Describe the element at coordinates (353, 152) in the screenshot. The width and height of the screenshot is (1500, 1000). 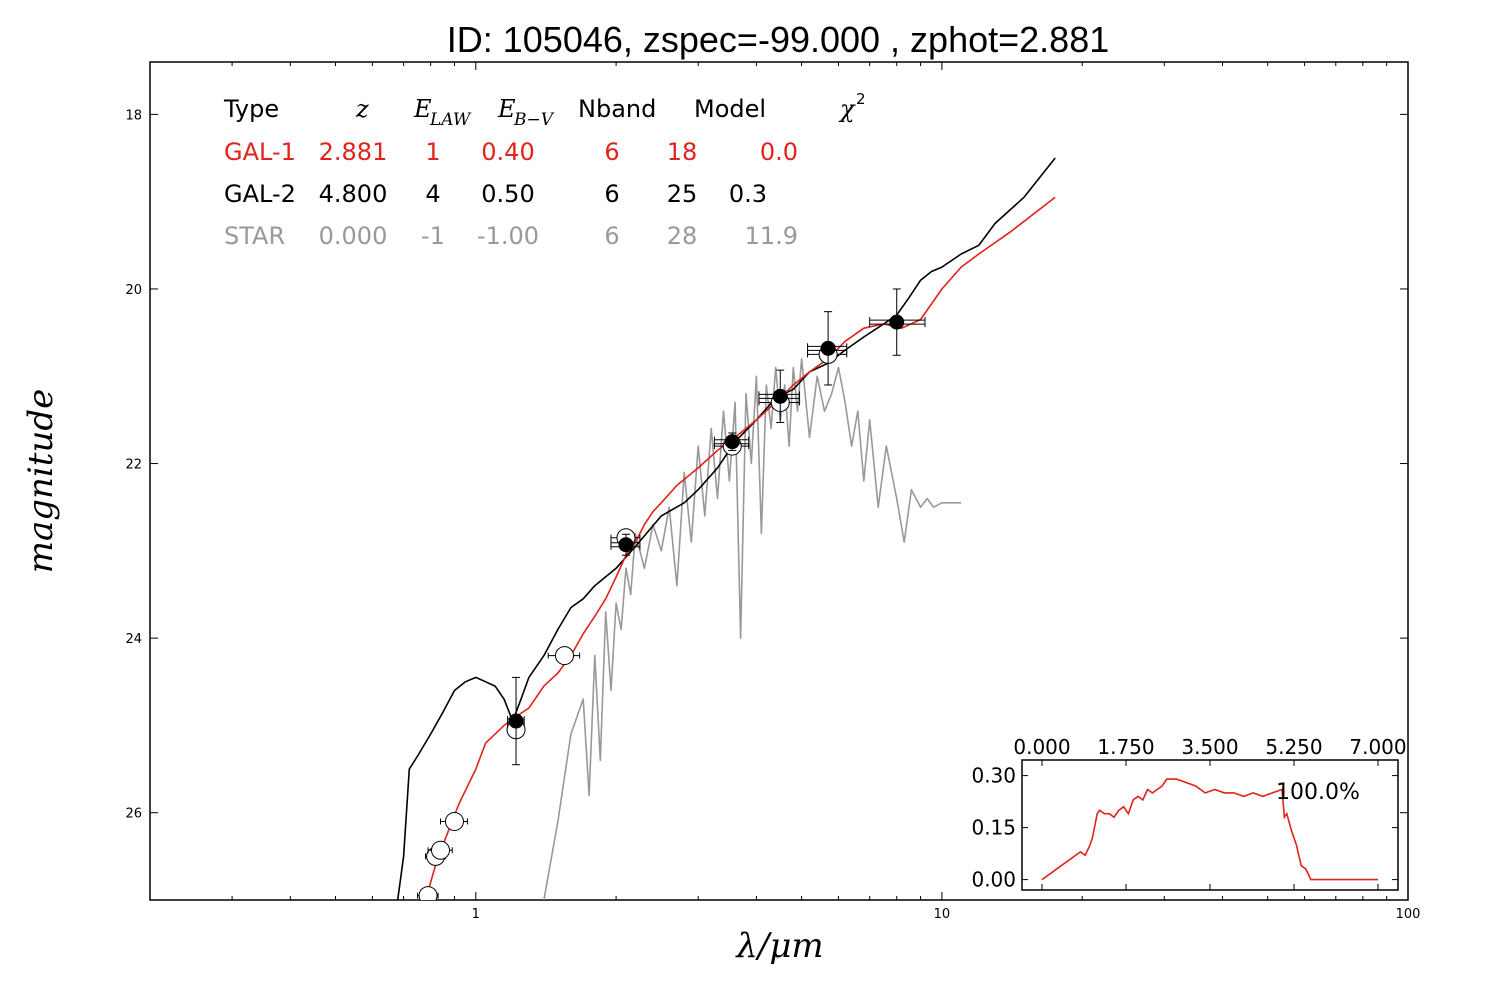
I see `fit-cell-z: 2.881` at that location.